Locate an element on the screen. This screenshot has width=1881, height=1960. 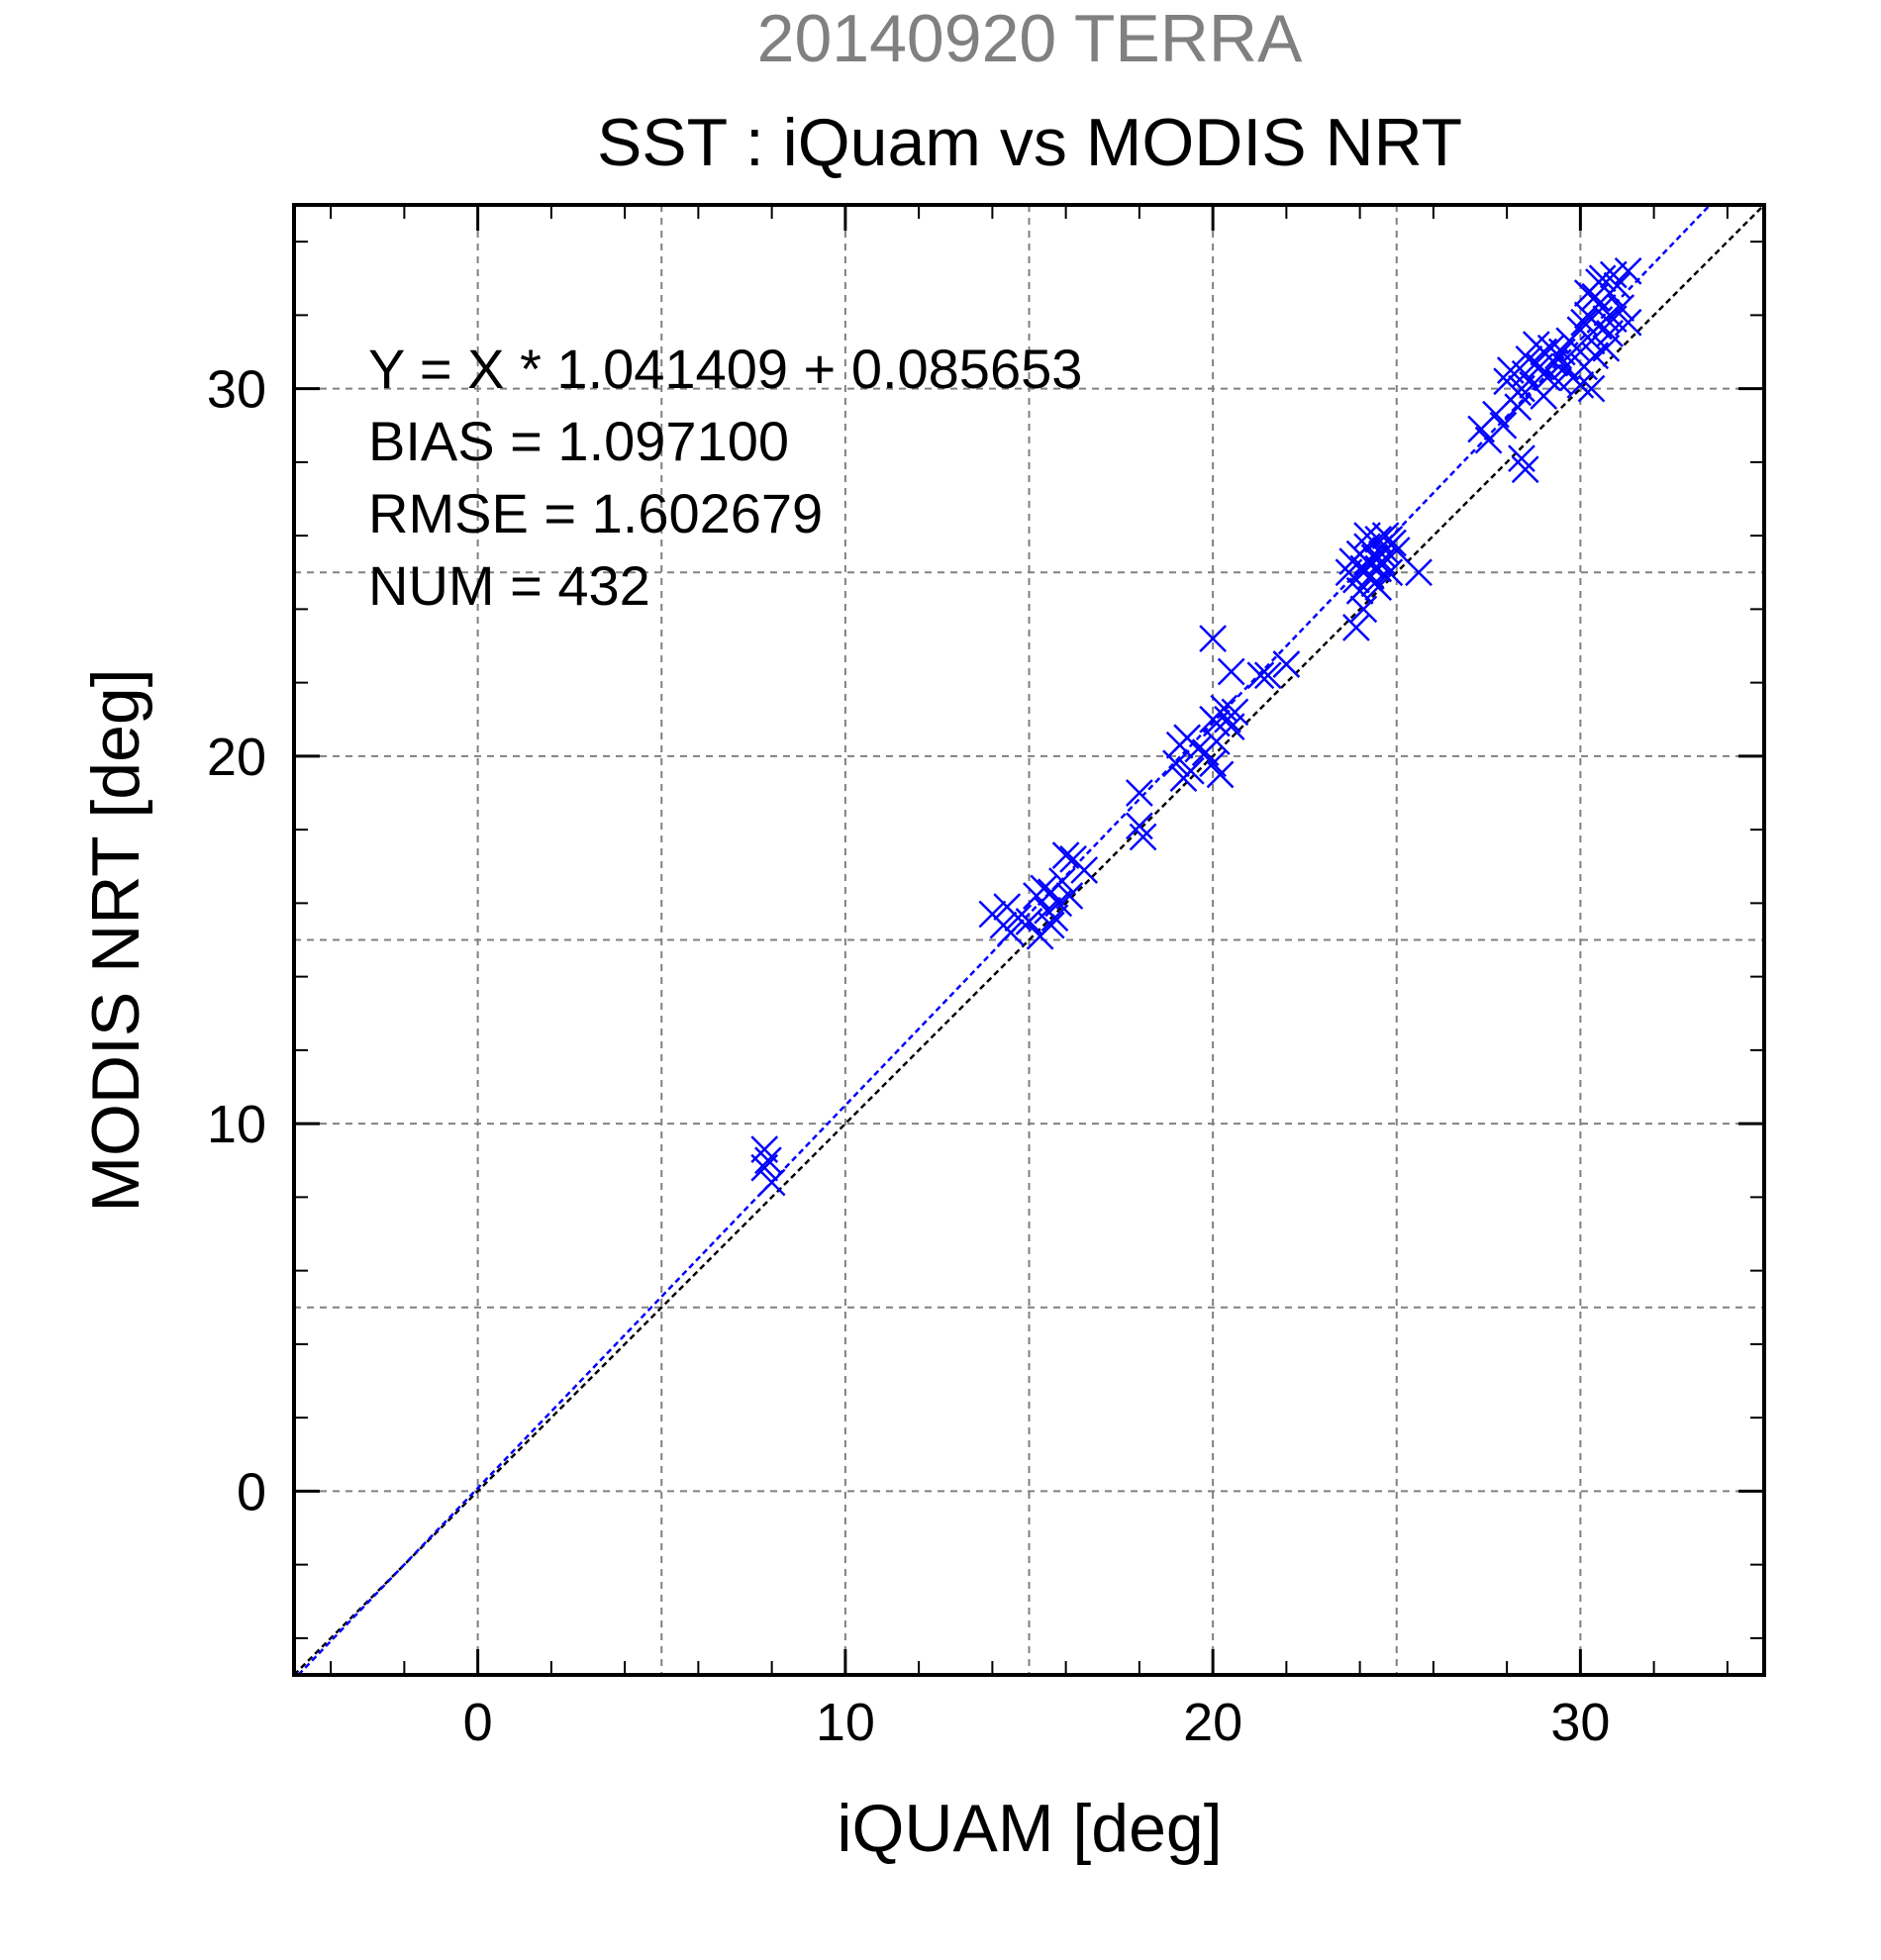
y-tick-label: 10 is located at coordinates (237, 1124).